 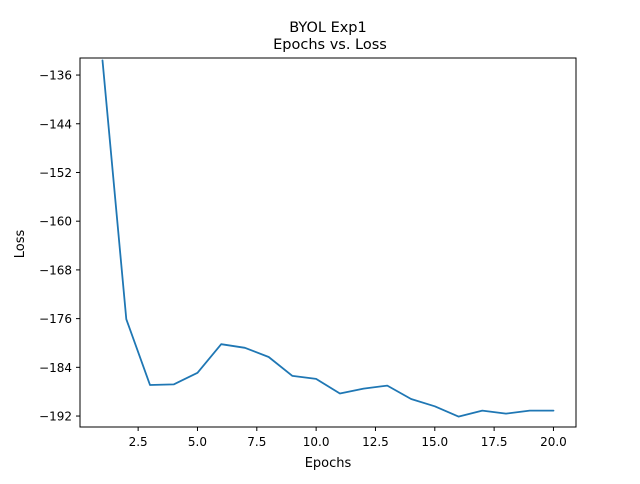 I want to click on x-tick-label: 12.5, so click(x=375, y=442).